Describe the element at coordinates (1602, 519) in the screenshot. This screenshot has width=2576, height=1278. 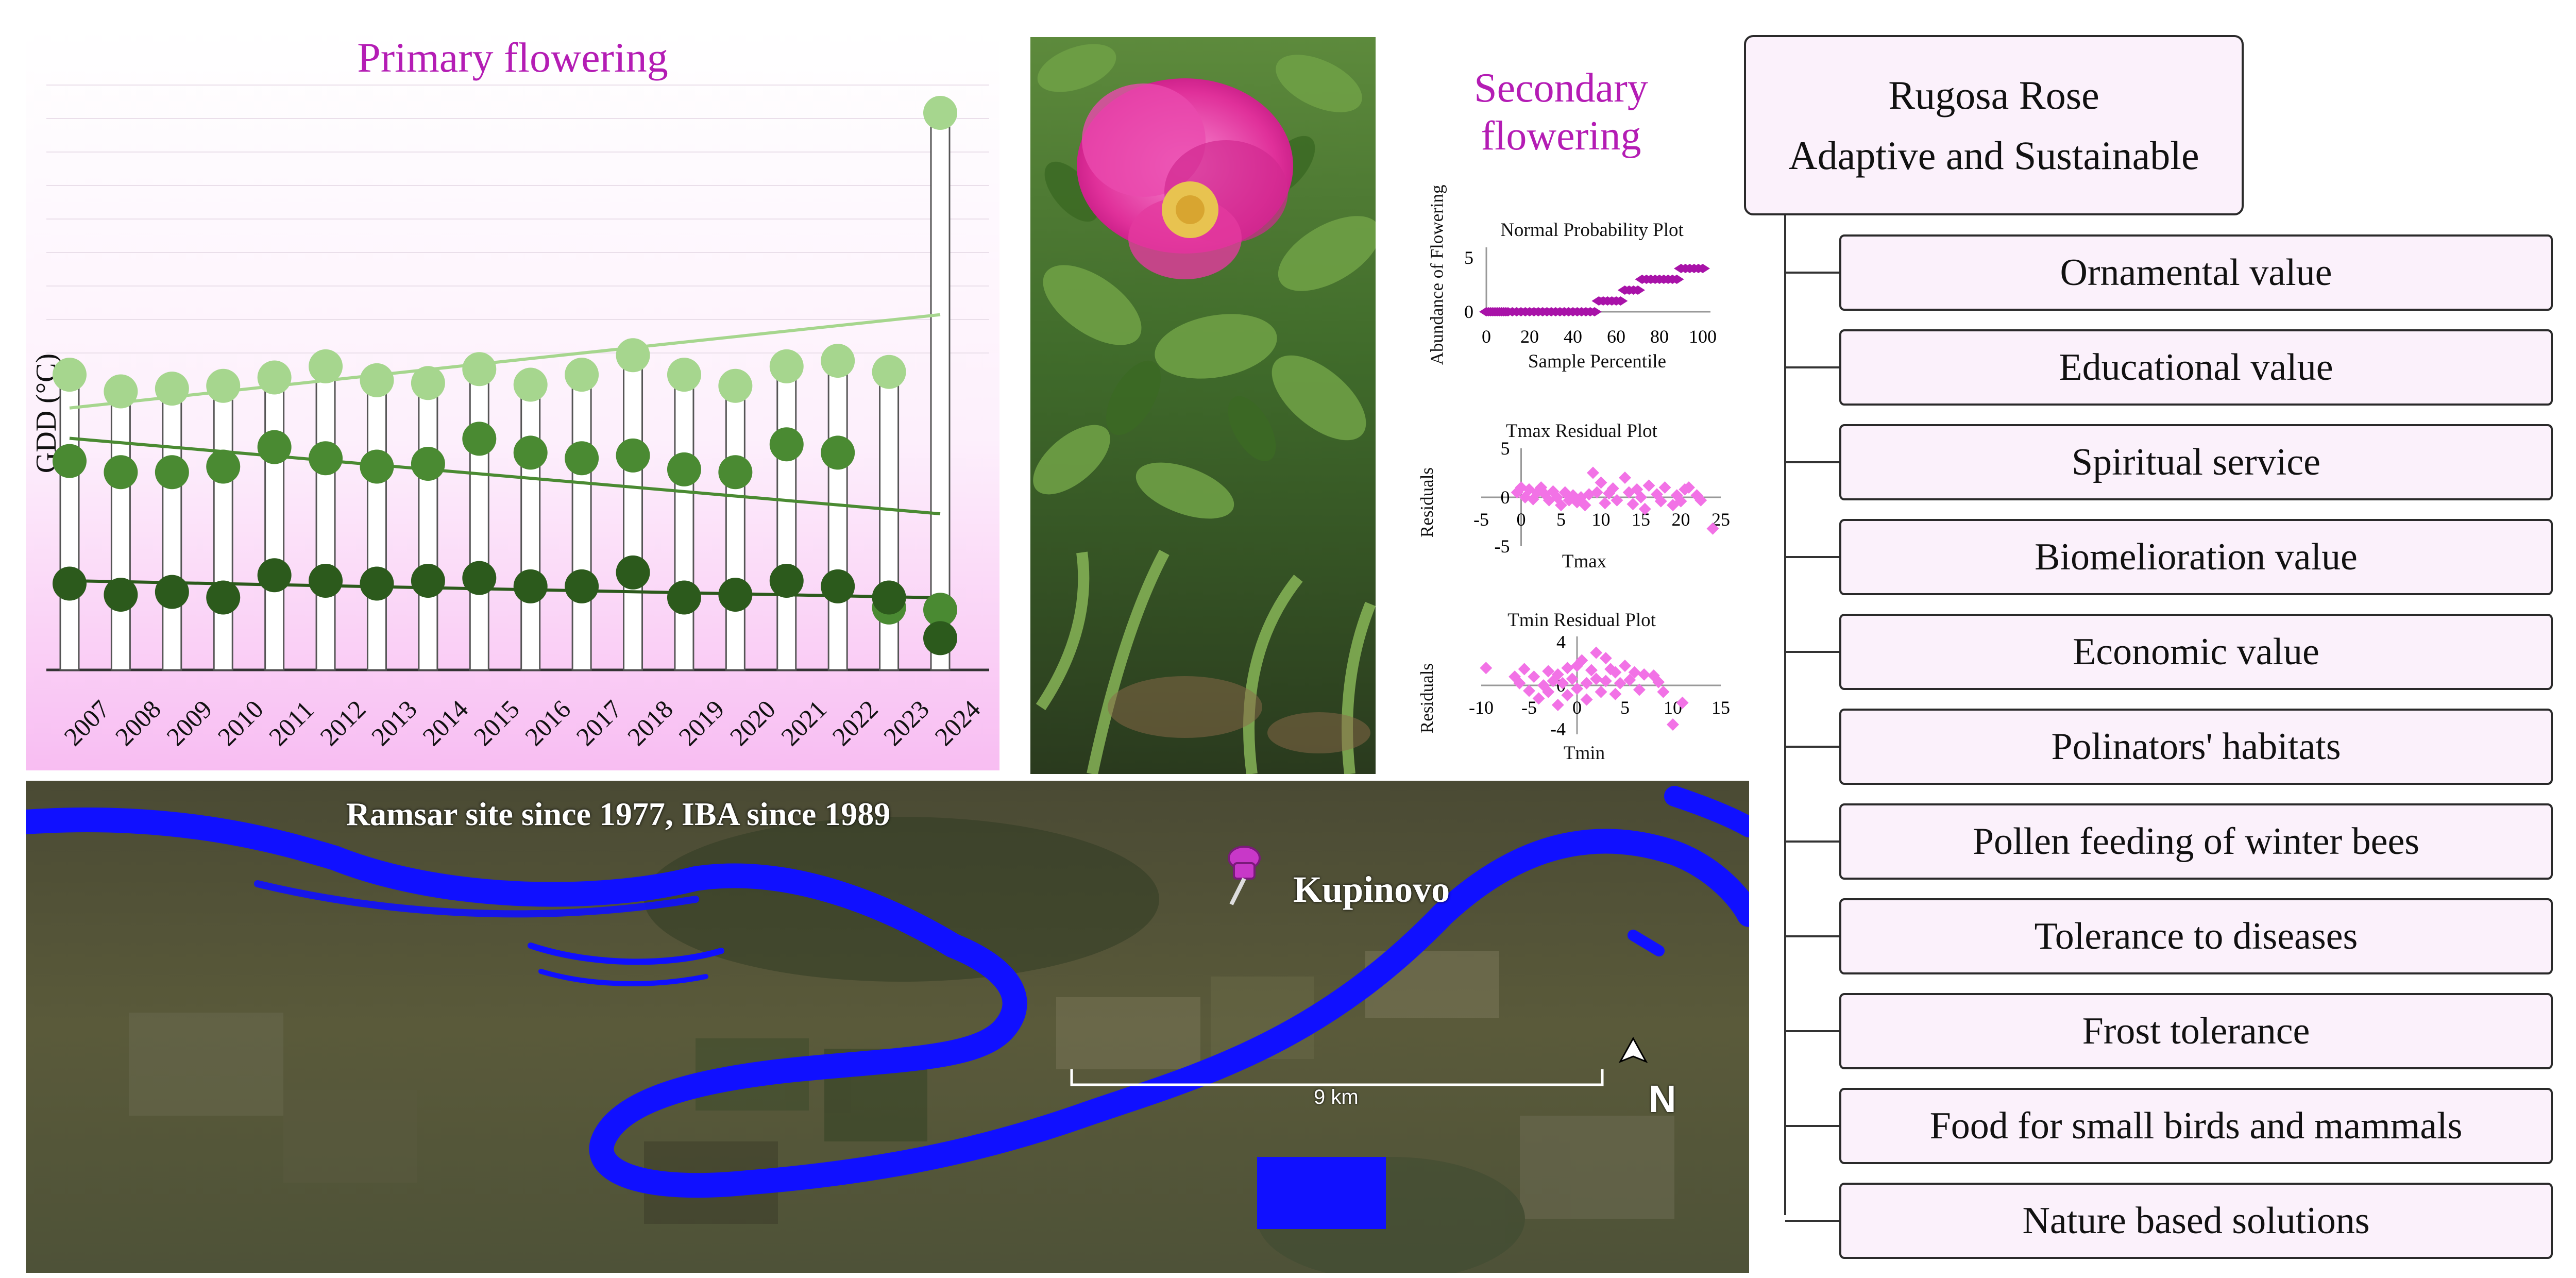
I see `tmax-svg-x-tick: 10` at that location.